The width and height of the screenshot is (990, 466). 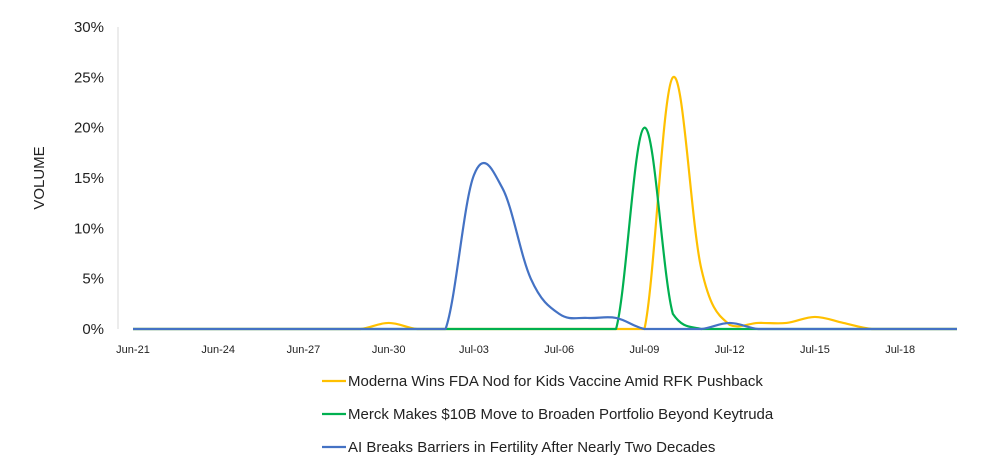 I want to click on x-tick-label: Jul-12, so click(x=730, y=350).